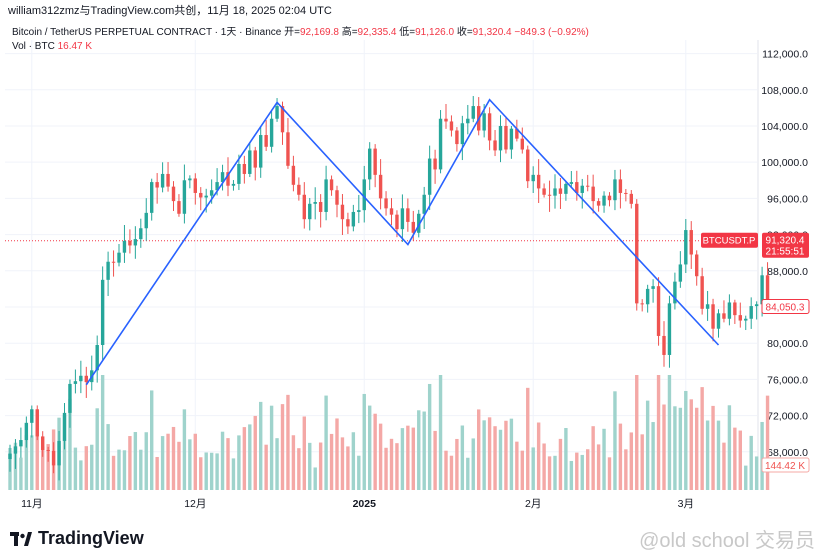 The image size is (829, 560). What do you see at coordinates (31, 504) in the screenshot?
I see `x-tick-label: 11月` at bounding box center [31, 504].